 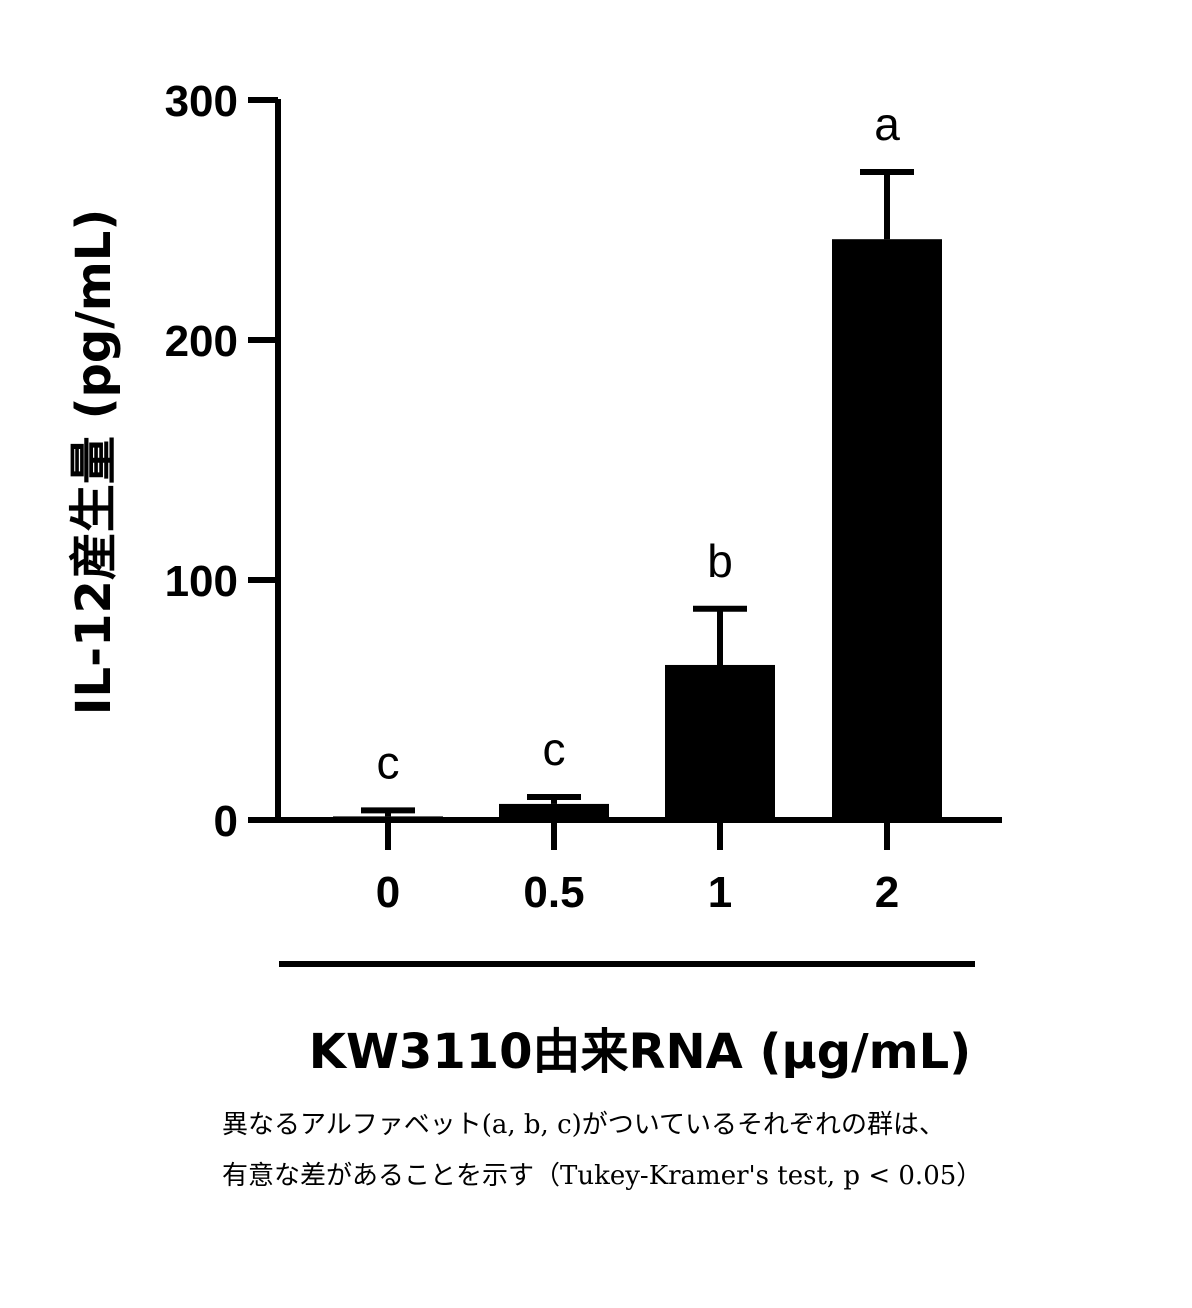 What do you see at coordinates (887, 892) in the screenshot?
I see `x-tick-label: 2` at bounding box center [887, 892].